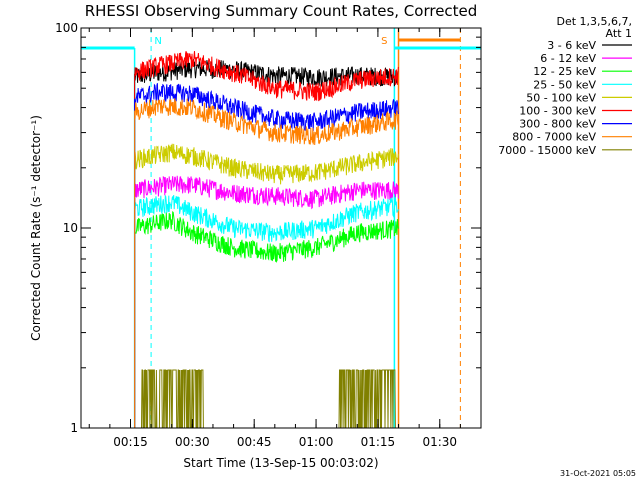 The width and height of the screenshot is (640, 480). Describe the element at coordinates (568, 58) in the screenshot. I see `legend-label-1: 6 - 12 keV` at that location.